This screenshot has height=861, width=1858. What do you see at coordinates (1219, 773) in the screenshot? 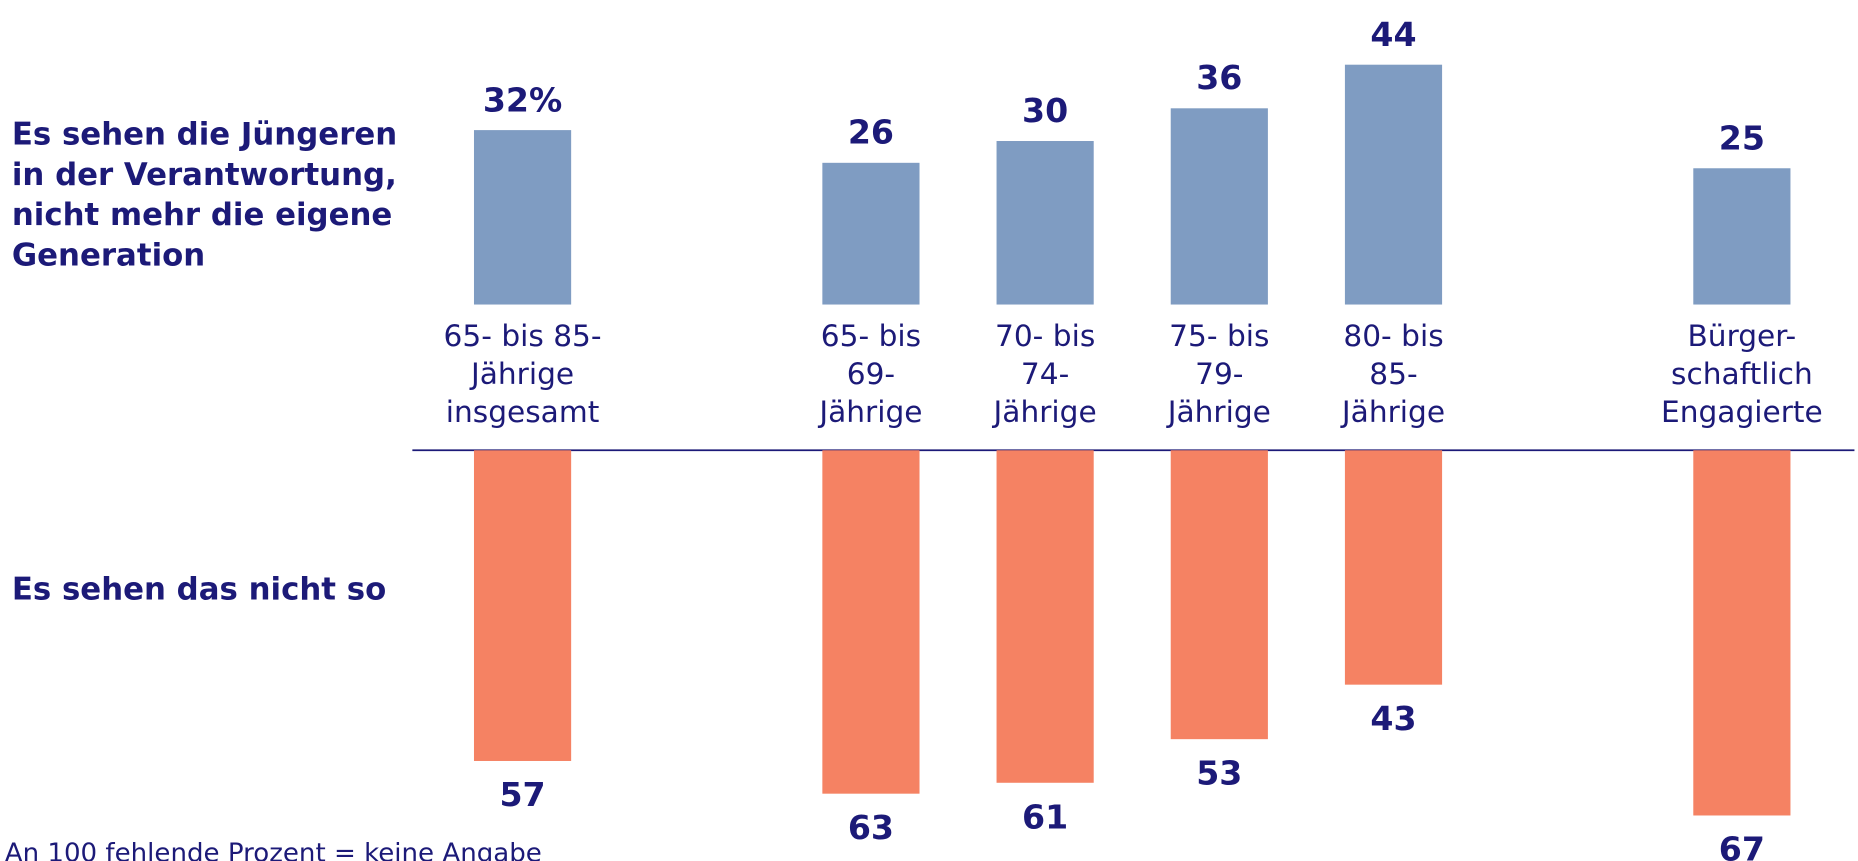
I see `data-label: 53` at bounding box center [1219, 773].